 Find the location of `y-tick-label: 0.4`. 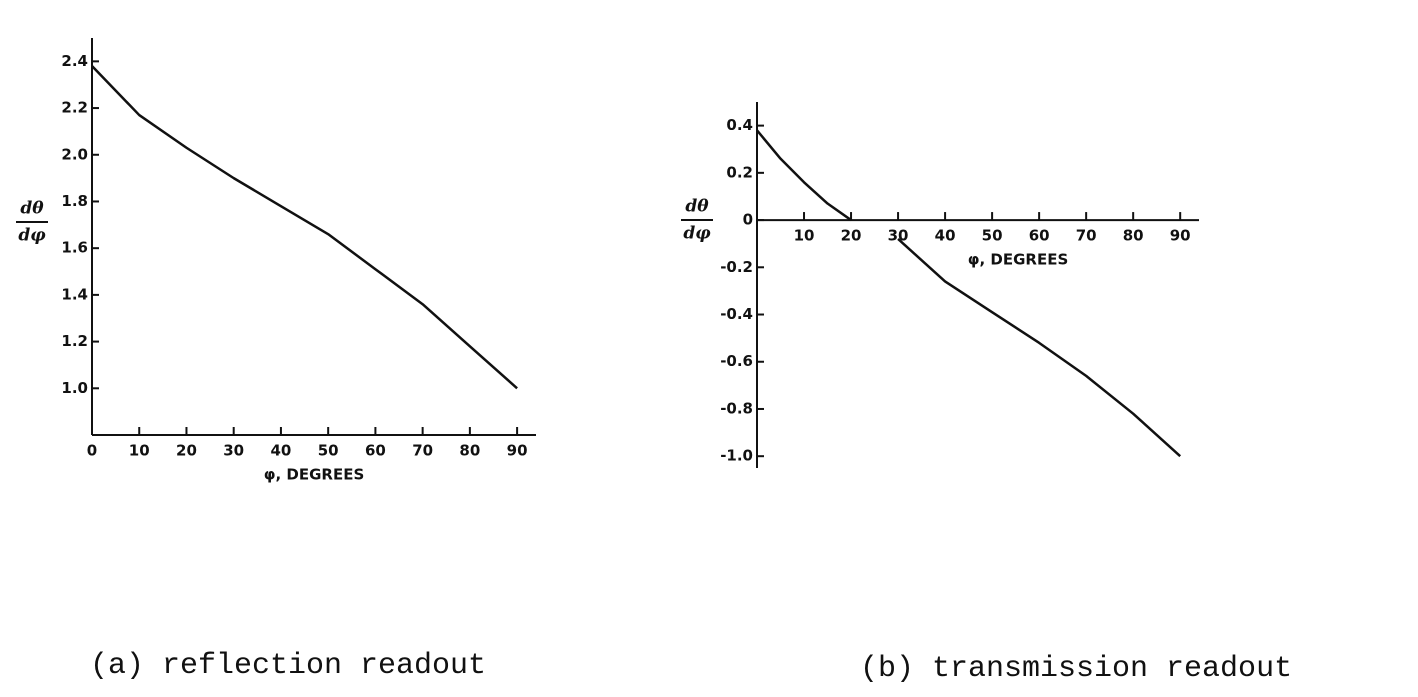

y-tick-label: 0.4 is located at coordinates (739, 125).